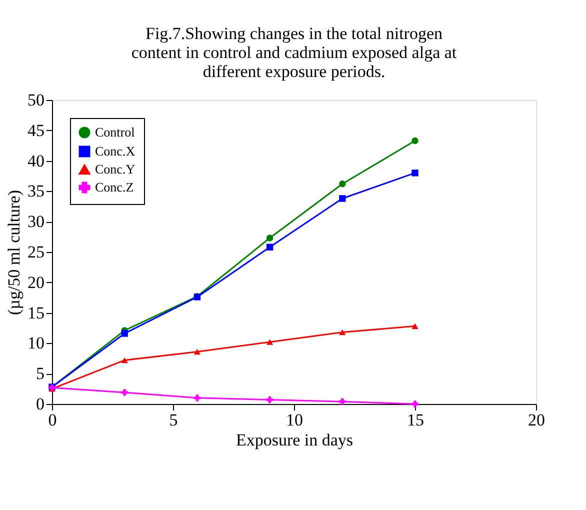 This screenshot has height=510, width=586. I want to click on legend-label: Conc.X, so click(115, 151).